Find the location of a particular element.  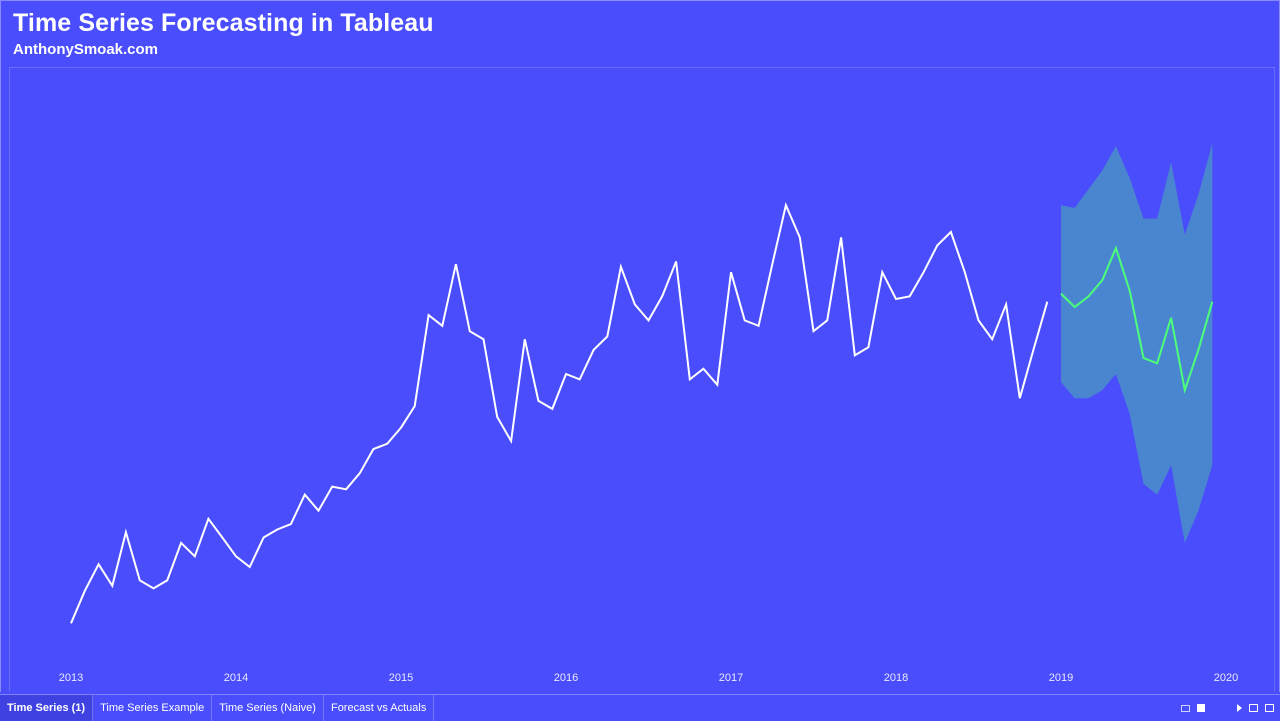

x-tick-label: 2020 is located at coordinates (1226, 678).